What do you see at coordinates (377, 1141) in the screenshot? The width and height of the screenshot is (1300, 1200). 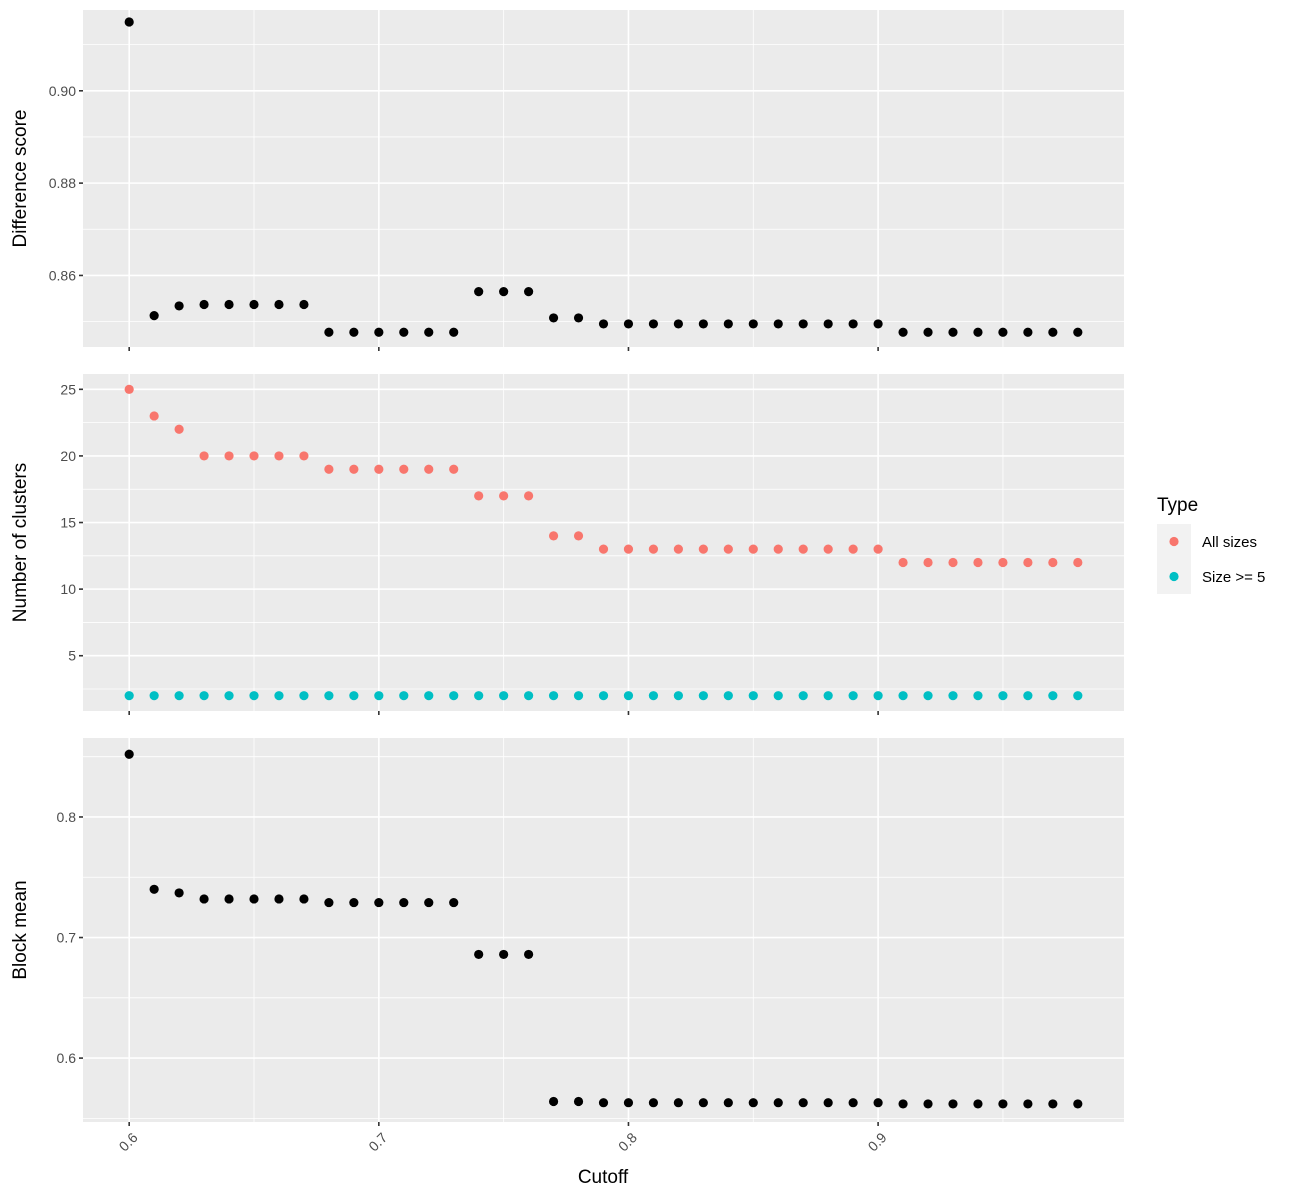 I see `x-tick-label: 0.7` at bounding box center [377, 1141].